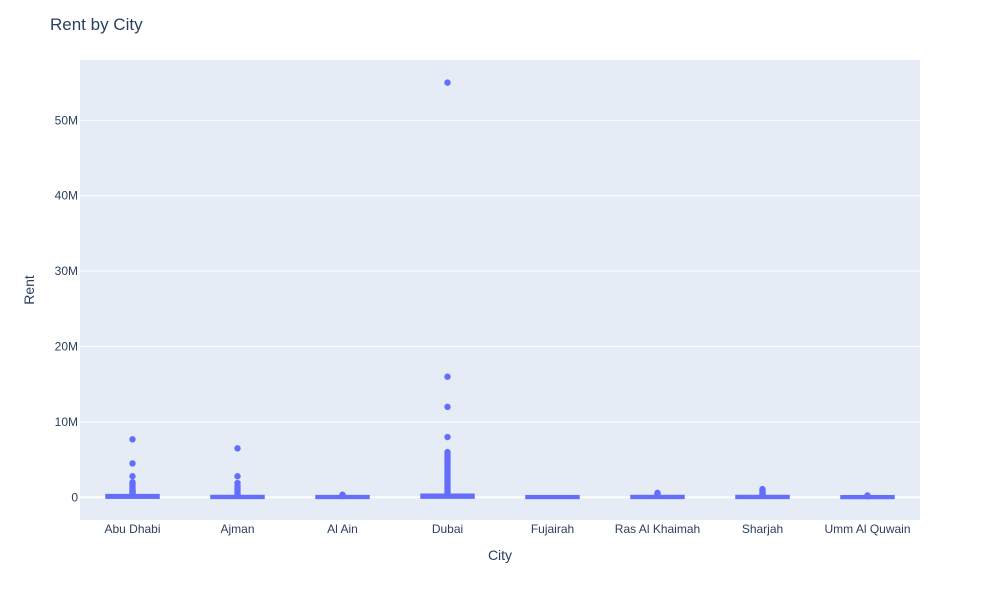  Describe the element at coordinates (657, 529) in the screenshot. I see `x-tick-label: Ras Al Khaimah` at that location.